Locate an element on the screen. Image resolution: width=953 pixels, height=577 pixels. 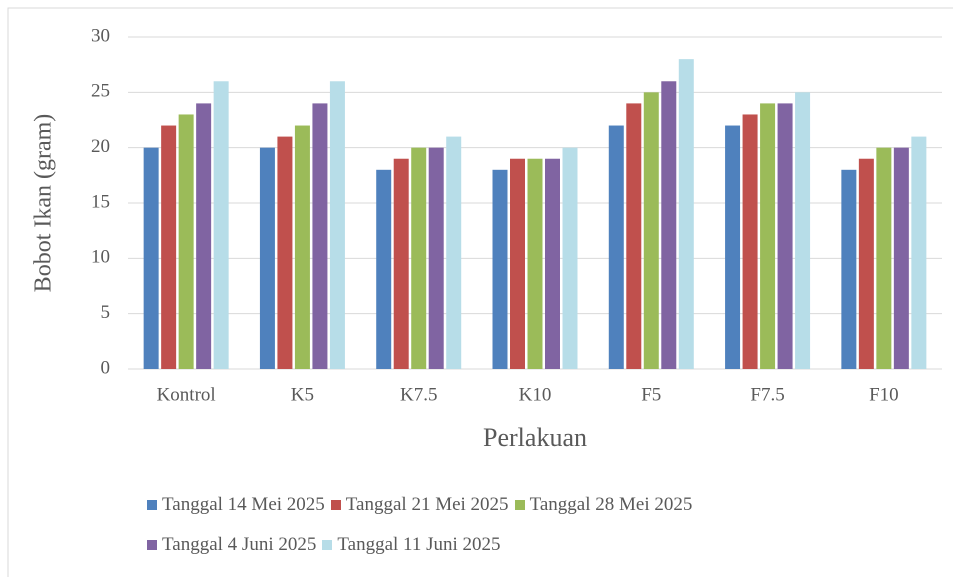
x-tick-label: Kontrol is located at coordinates (186, 394).